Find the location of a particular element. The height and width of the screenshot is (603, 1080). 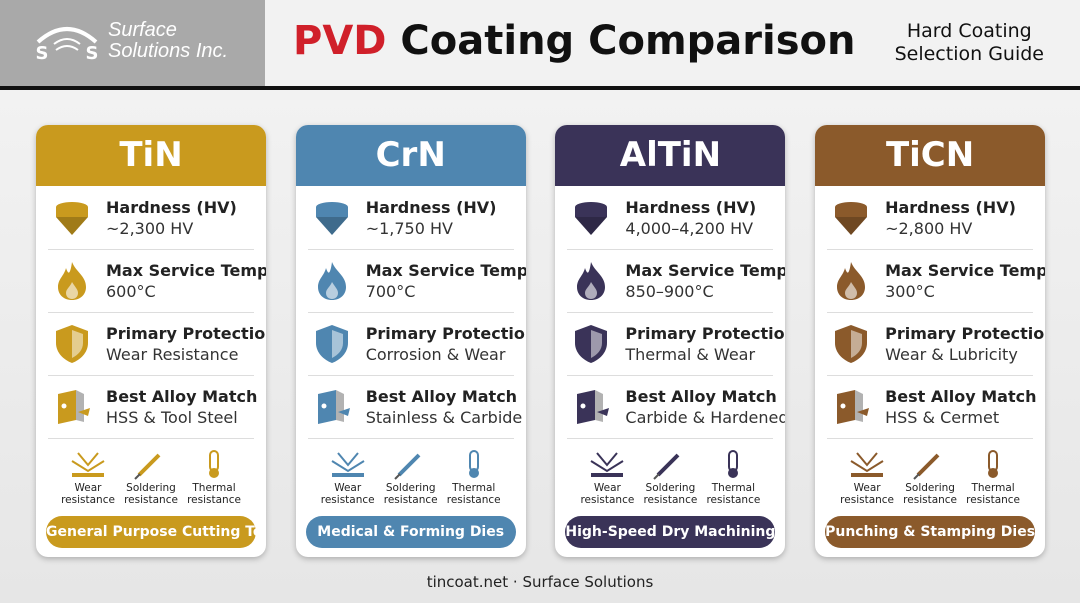

logo-line: Surface is located at coordinates (142, 30).